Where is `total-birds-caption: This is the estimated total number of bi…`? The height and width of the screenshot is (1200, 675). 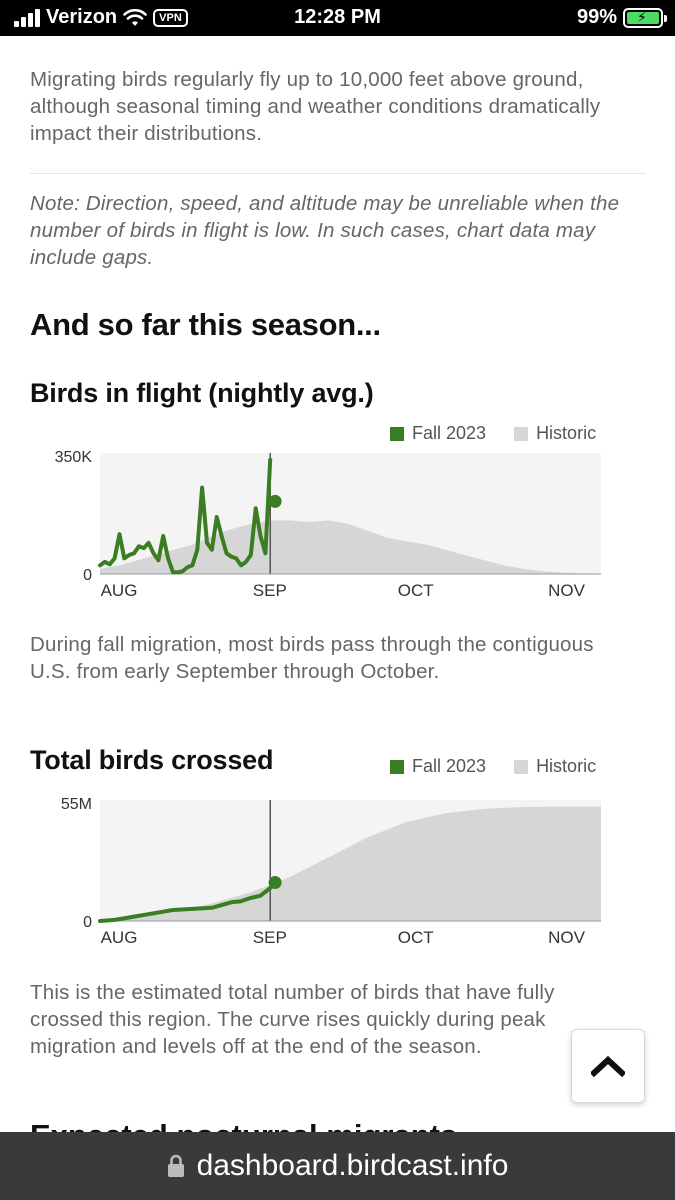
total-birds-caption: This is the estimated total number of bi… is located at coordinates (292, 1019).